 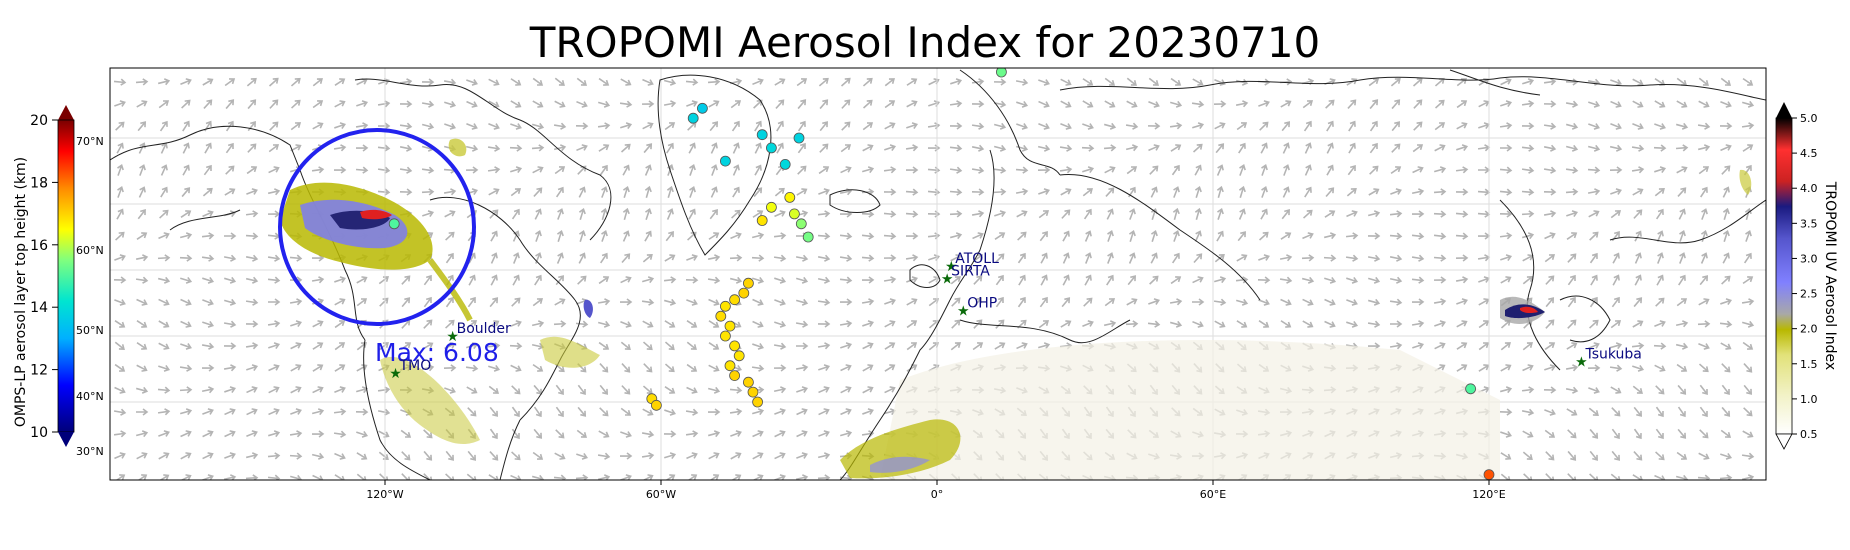 What do you see at coordinates (1809, 294) in the screenshot?
I see `right-cb-tick-label: 2.5` at bounding box center [1809, 294].